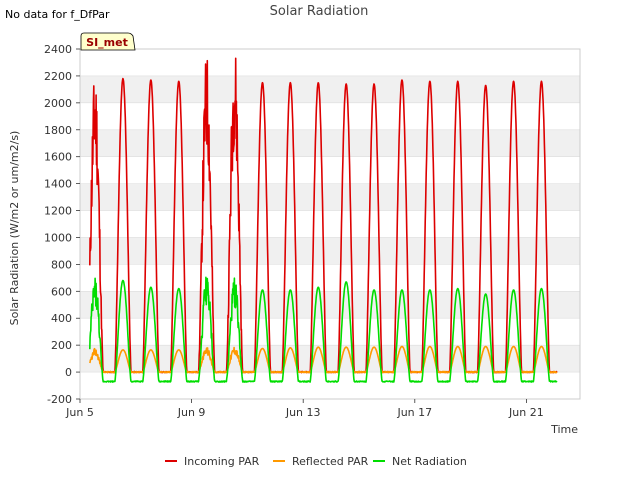 The image size is (640, 480). I want to click on legend-label: Incoming PAR, so click(222, 461).